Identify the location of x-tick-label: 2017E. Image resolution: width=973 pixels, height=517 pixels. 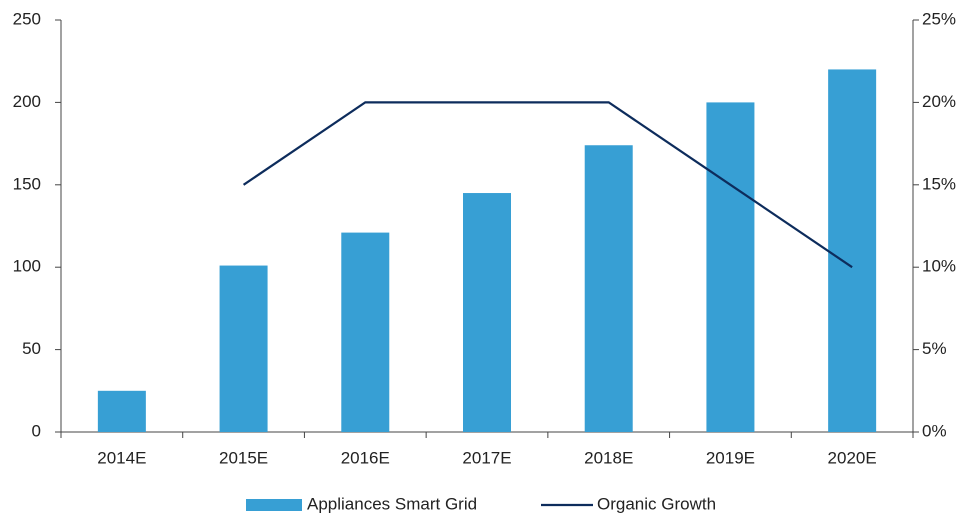
(486, 457).